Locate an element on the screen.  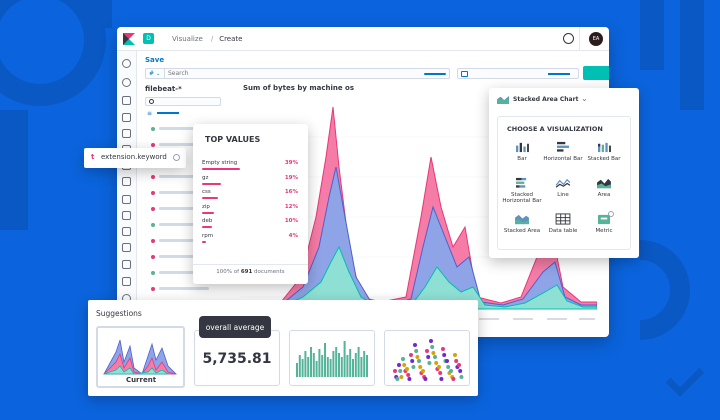
monitoring-icon is located at coordinates (126, 281).